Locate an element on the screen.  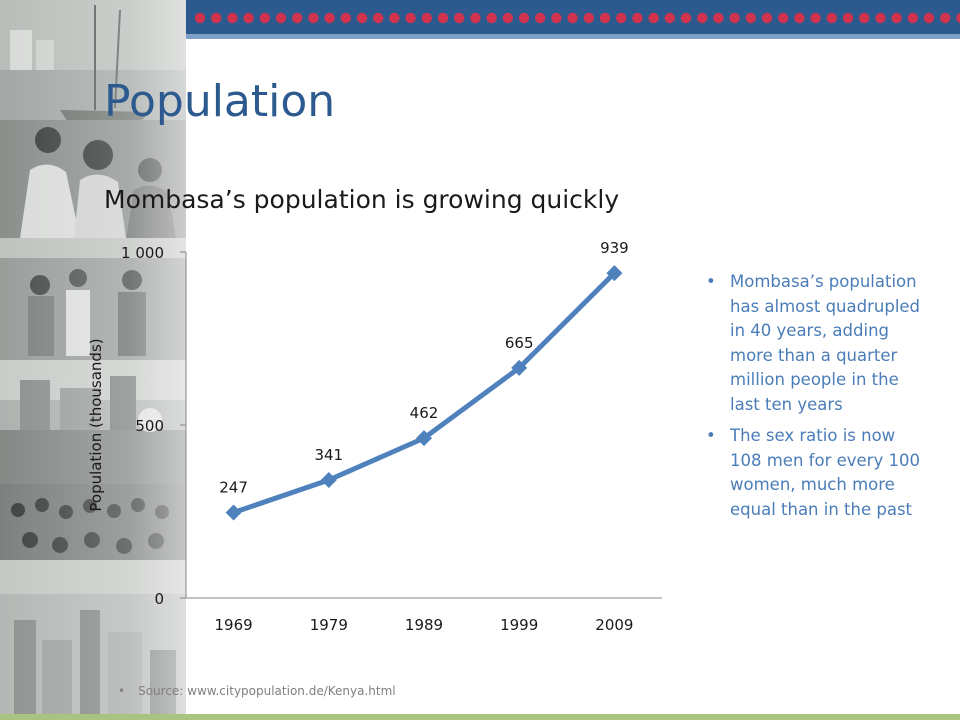
data-label: 939 is located at coordinates (614, 248).